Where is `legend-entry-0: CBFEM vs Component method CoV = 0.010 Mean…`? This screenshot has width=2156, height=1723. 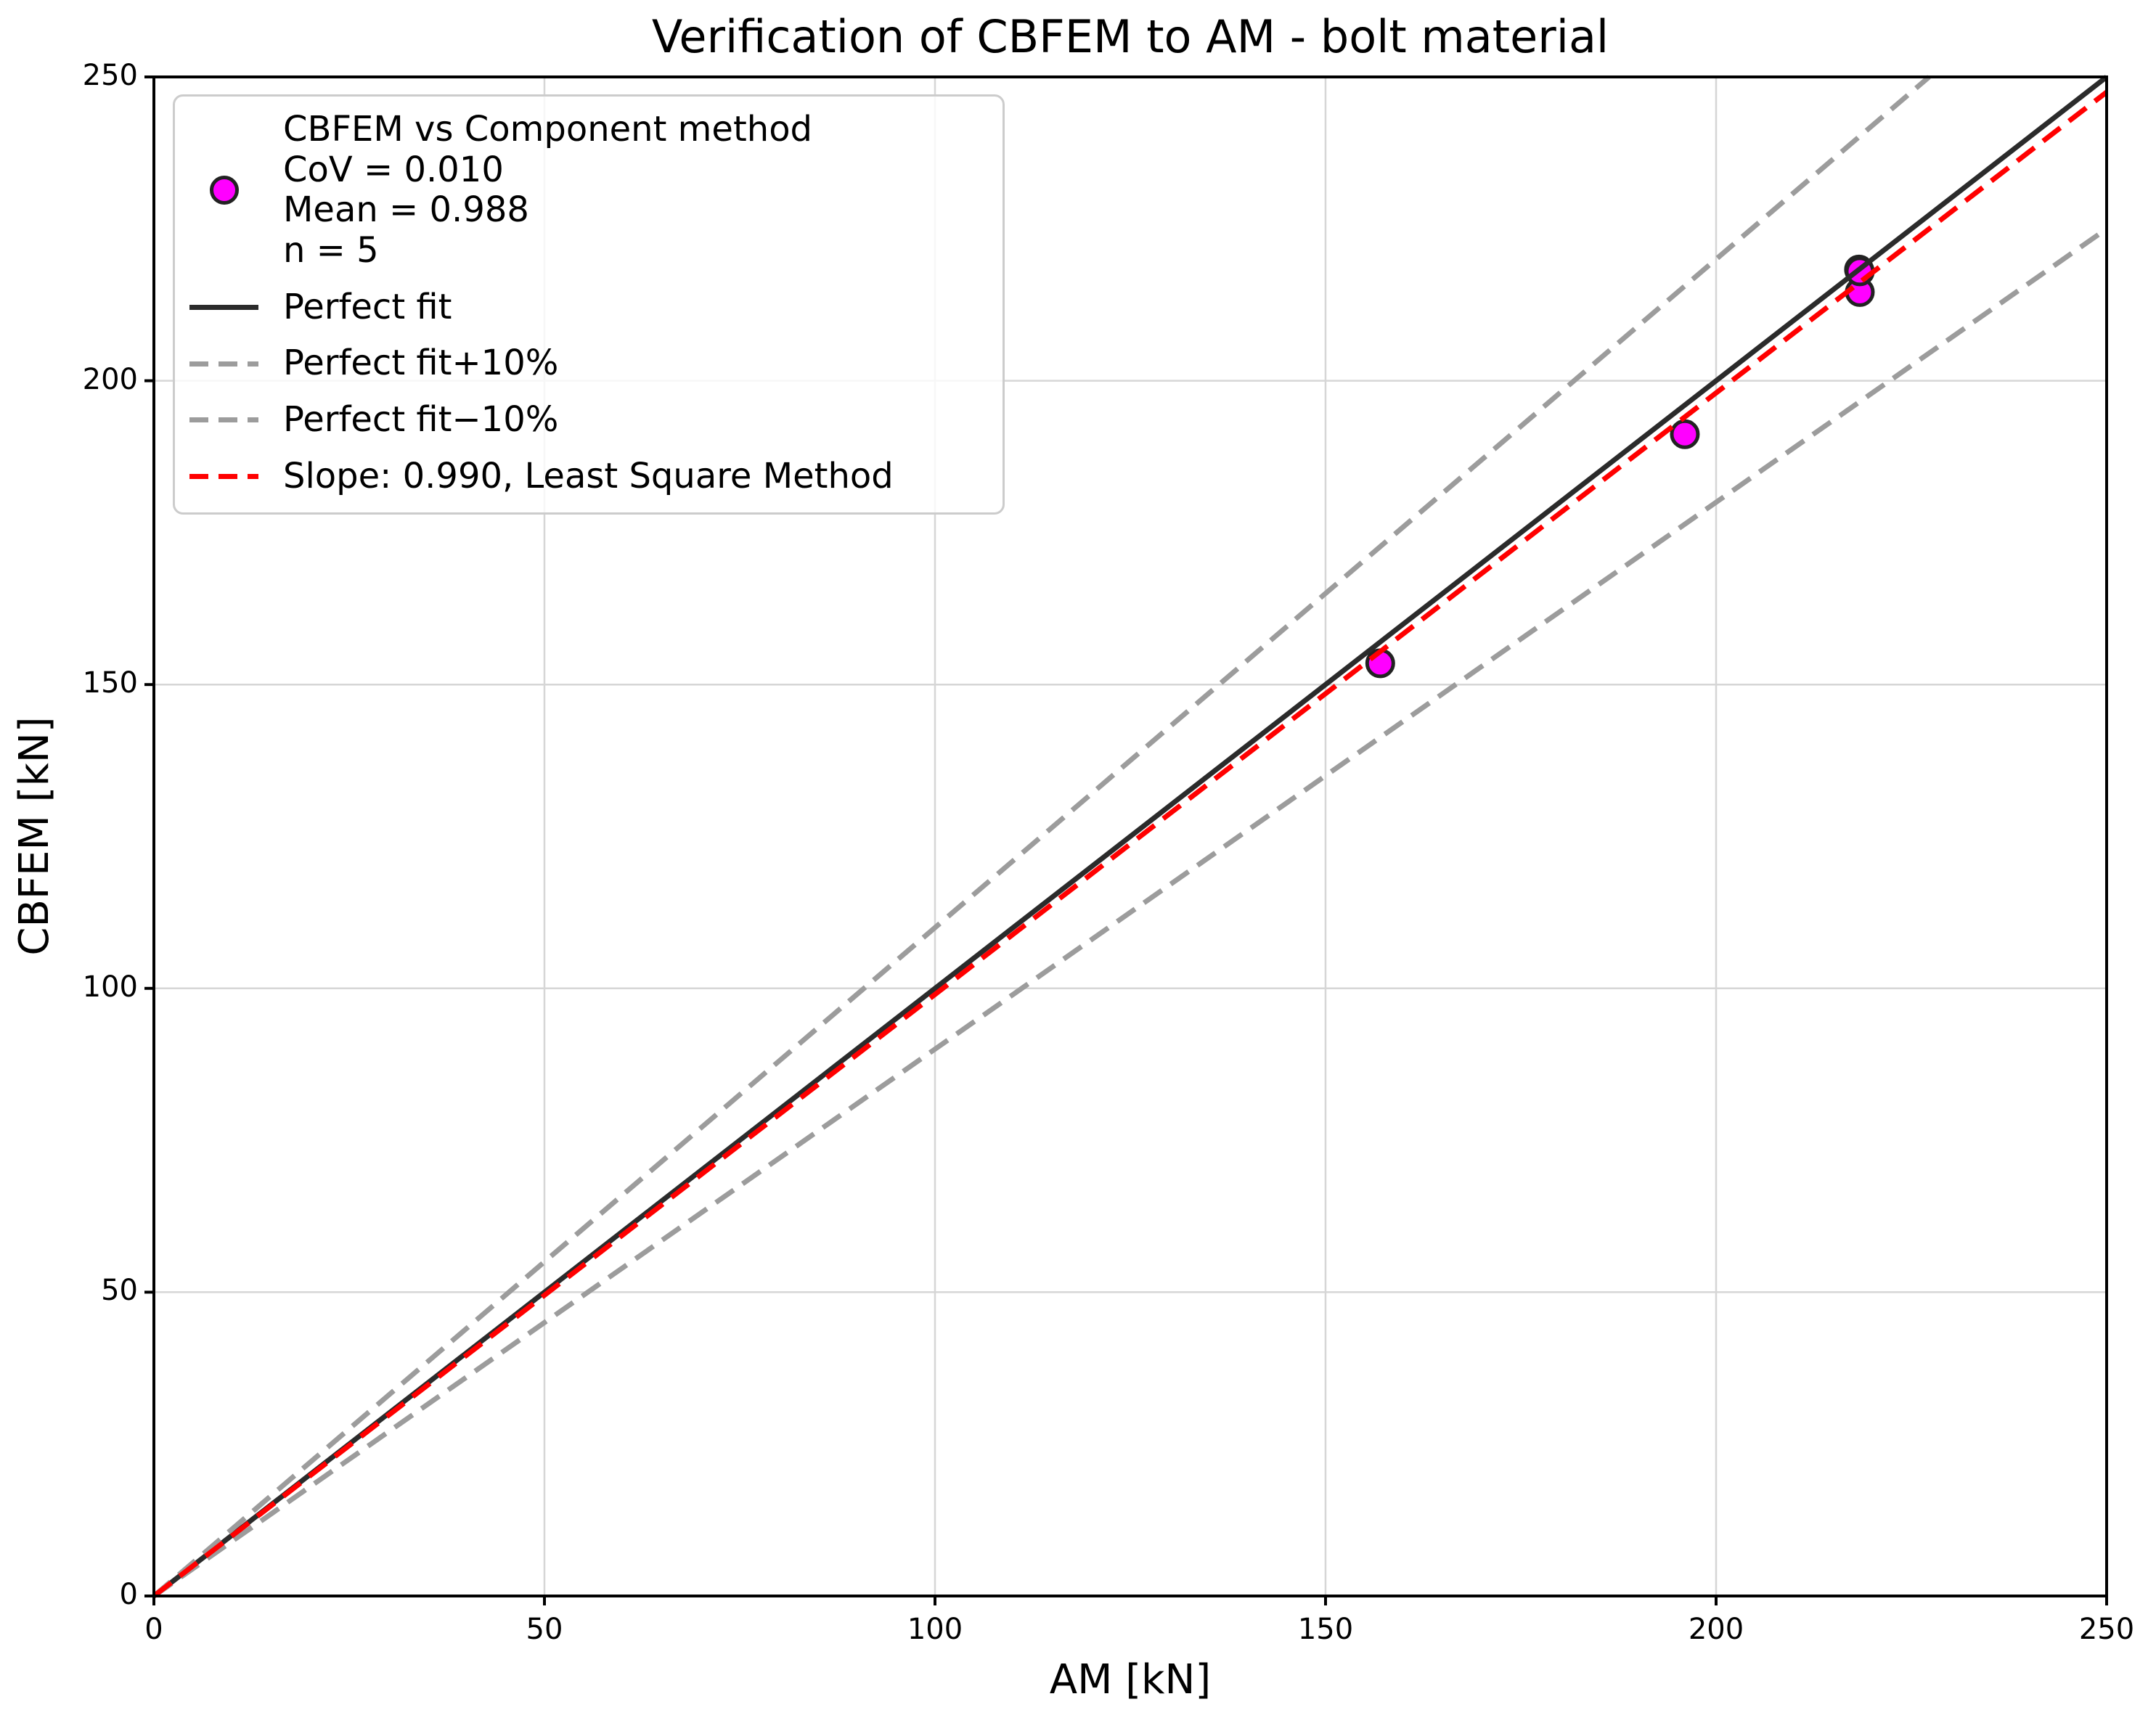 legend-entry-0: CBFEM vs Component method CoV = 0.010 Mean… is located at coordinates (586, 190).